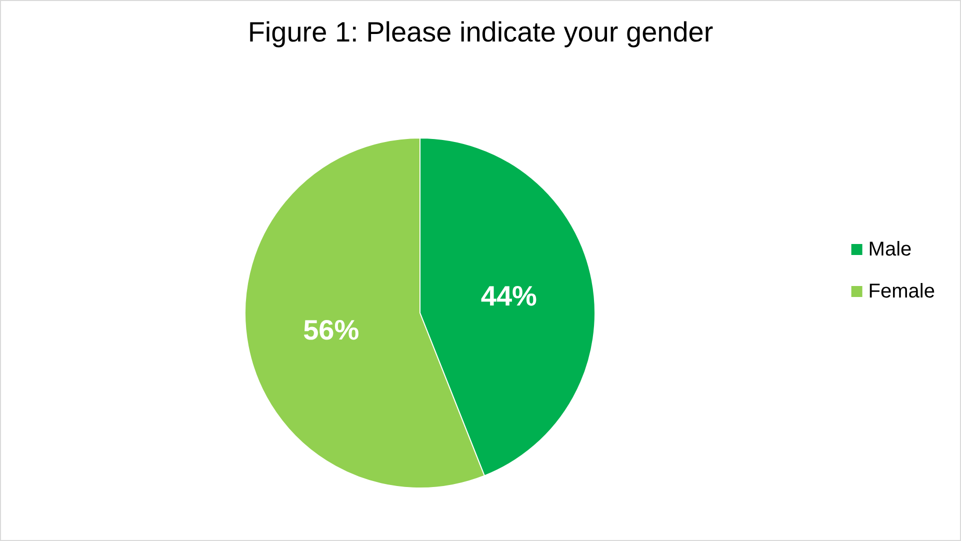 The width and height of the screenshot is (961, 541). What do you see at coordinates (331, 330) in the screenshot?
I see `data-label: 56%` at bounding box center [331, 330].